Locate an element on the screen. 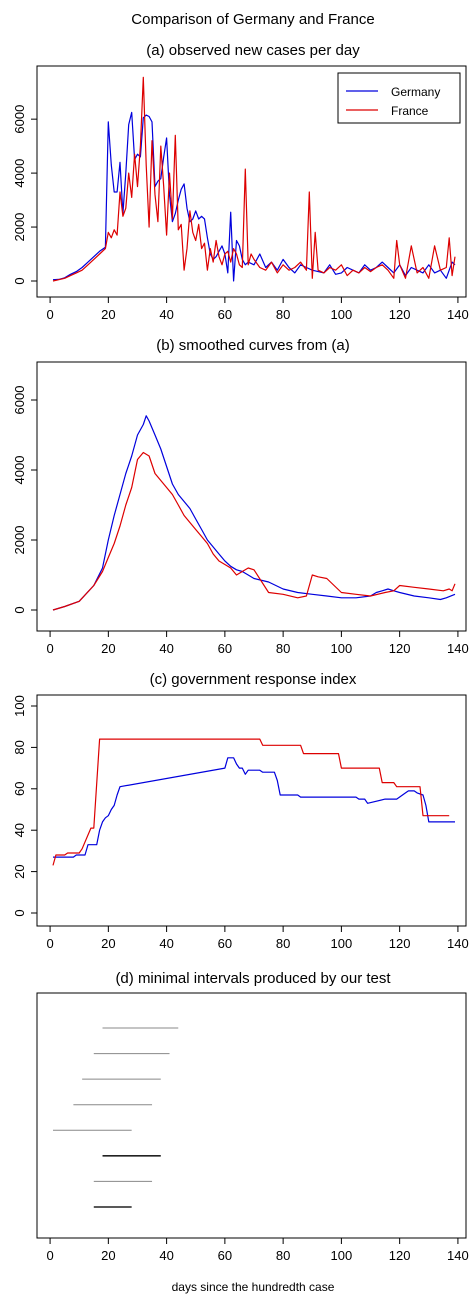 This screenshot has width=473, height=1298. legend-label-germany: Germany is located at coordinates (415, 92).